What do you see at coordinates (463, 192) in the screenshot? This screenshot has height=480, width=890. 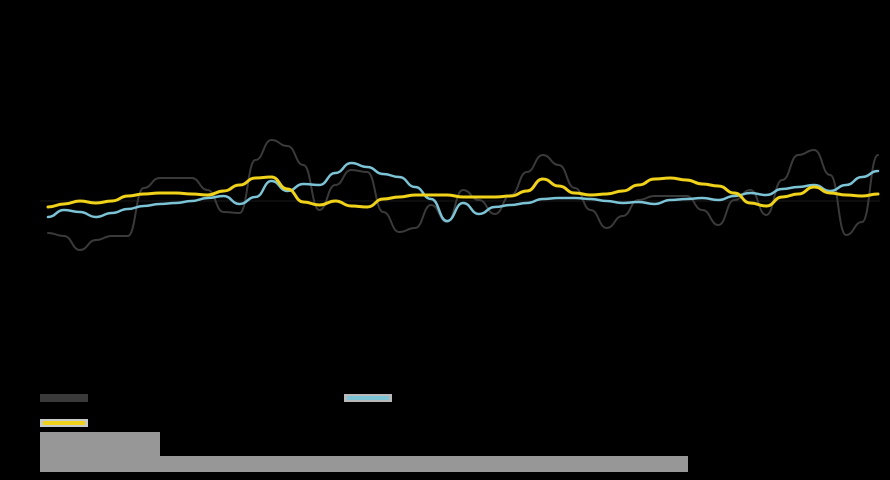 I see `series-3-line` at bounding box center [463, 192].